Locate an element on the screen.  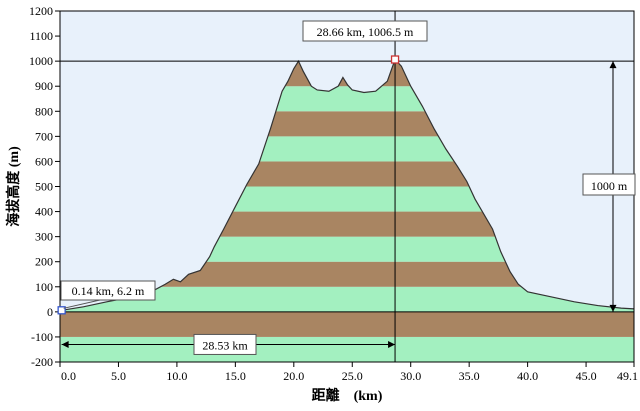
y-tick-label: 0 is located at coordinates (50, 312).